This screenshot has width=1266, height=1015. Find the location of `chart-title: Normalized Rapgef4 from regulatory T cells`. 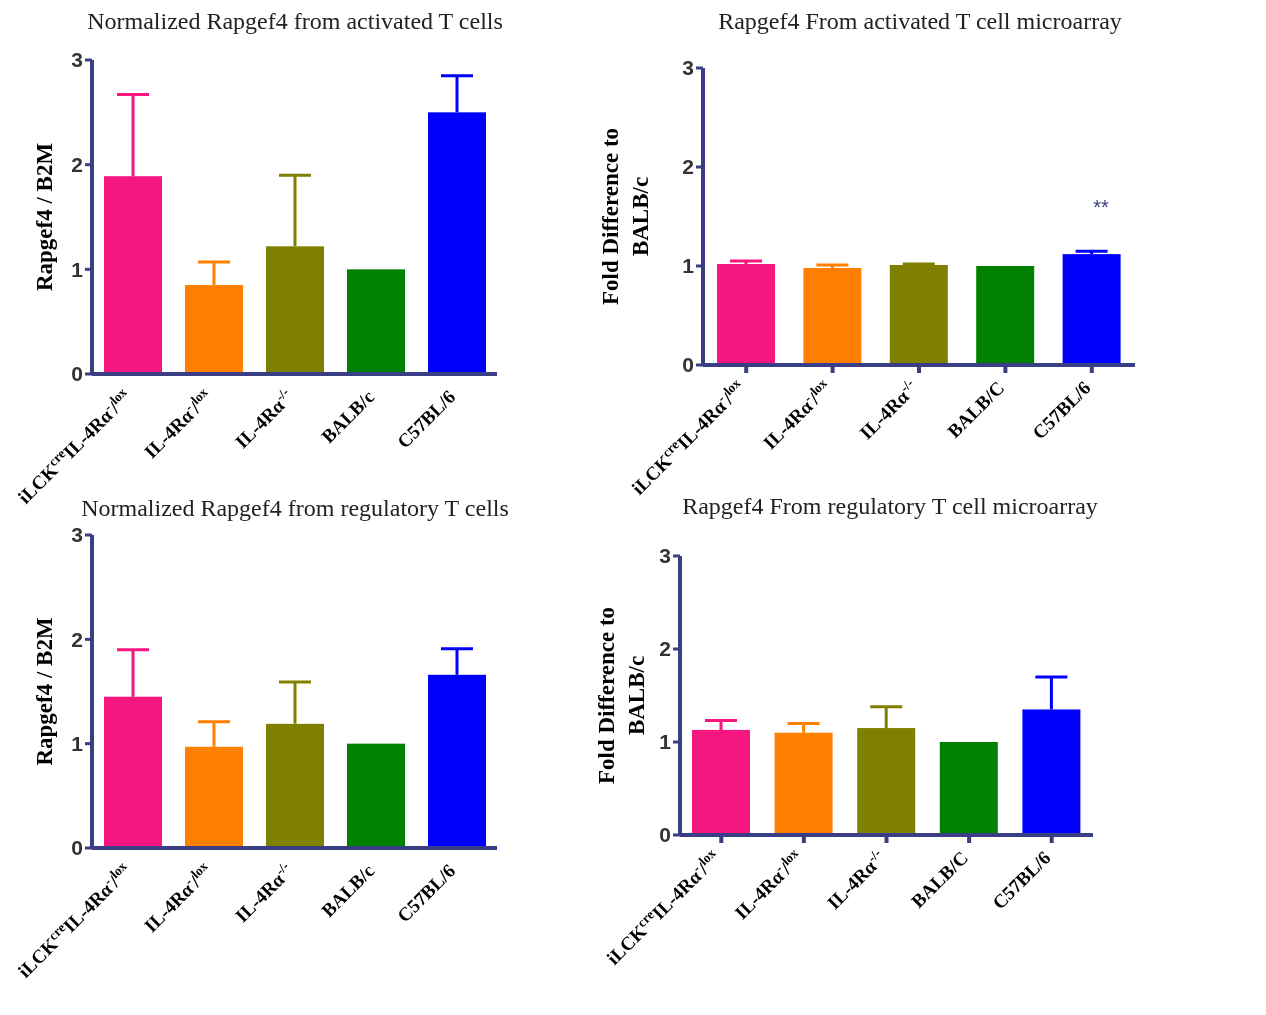

chart-title: Normalized Rapgef4 from regulatory T cells is located at coordinates (295, 508).